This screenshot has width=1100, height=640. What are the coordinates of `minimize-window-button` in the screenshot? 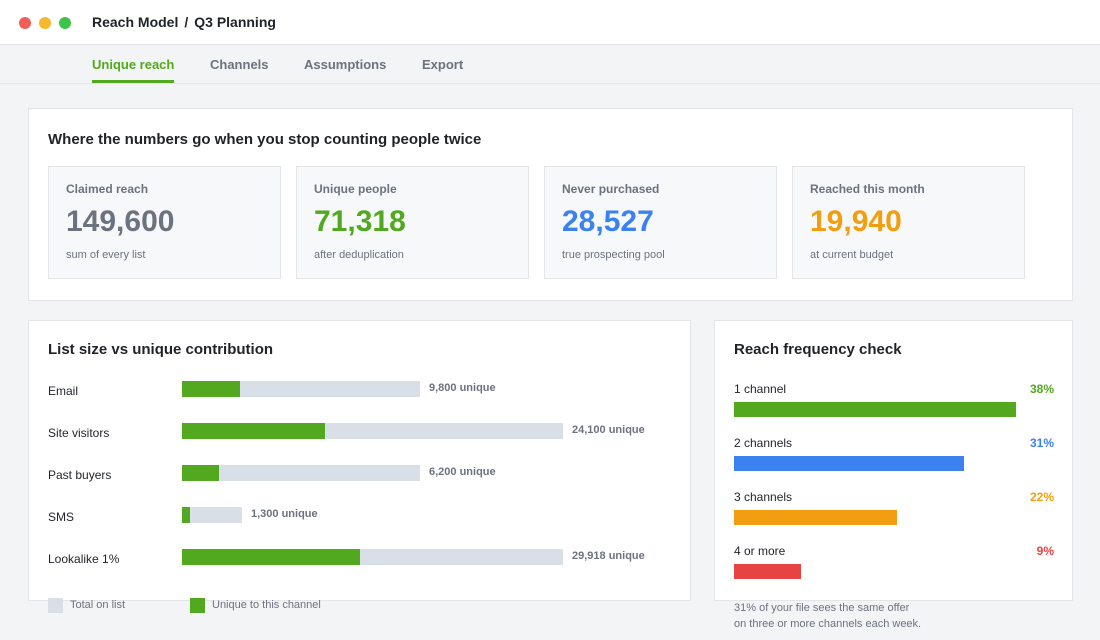 It's located at (45, 23).